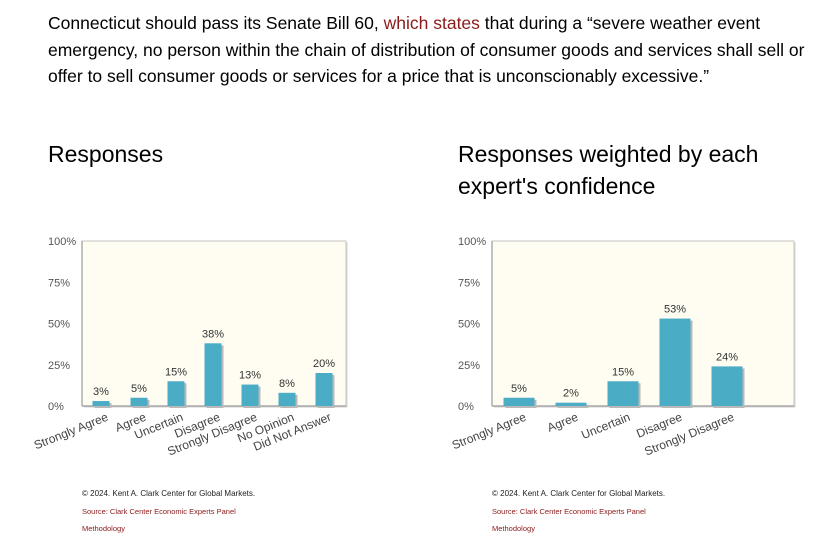  Describe the element at coordinates (106, 154) in the screenshot. I see `chart-title-responses: Responses` at that location.